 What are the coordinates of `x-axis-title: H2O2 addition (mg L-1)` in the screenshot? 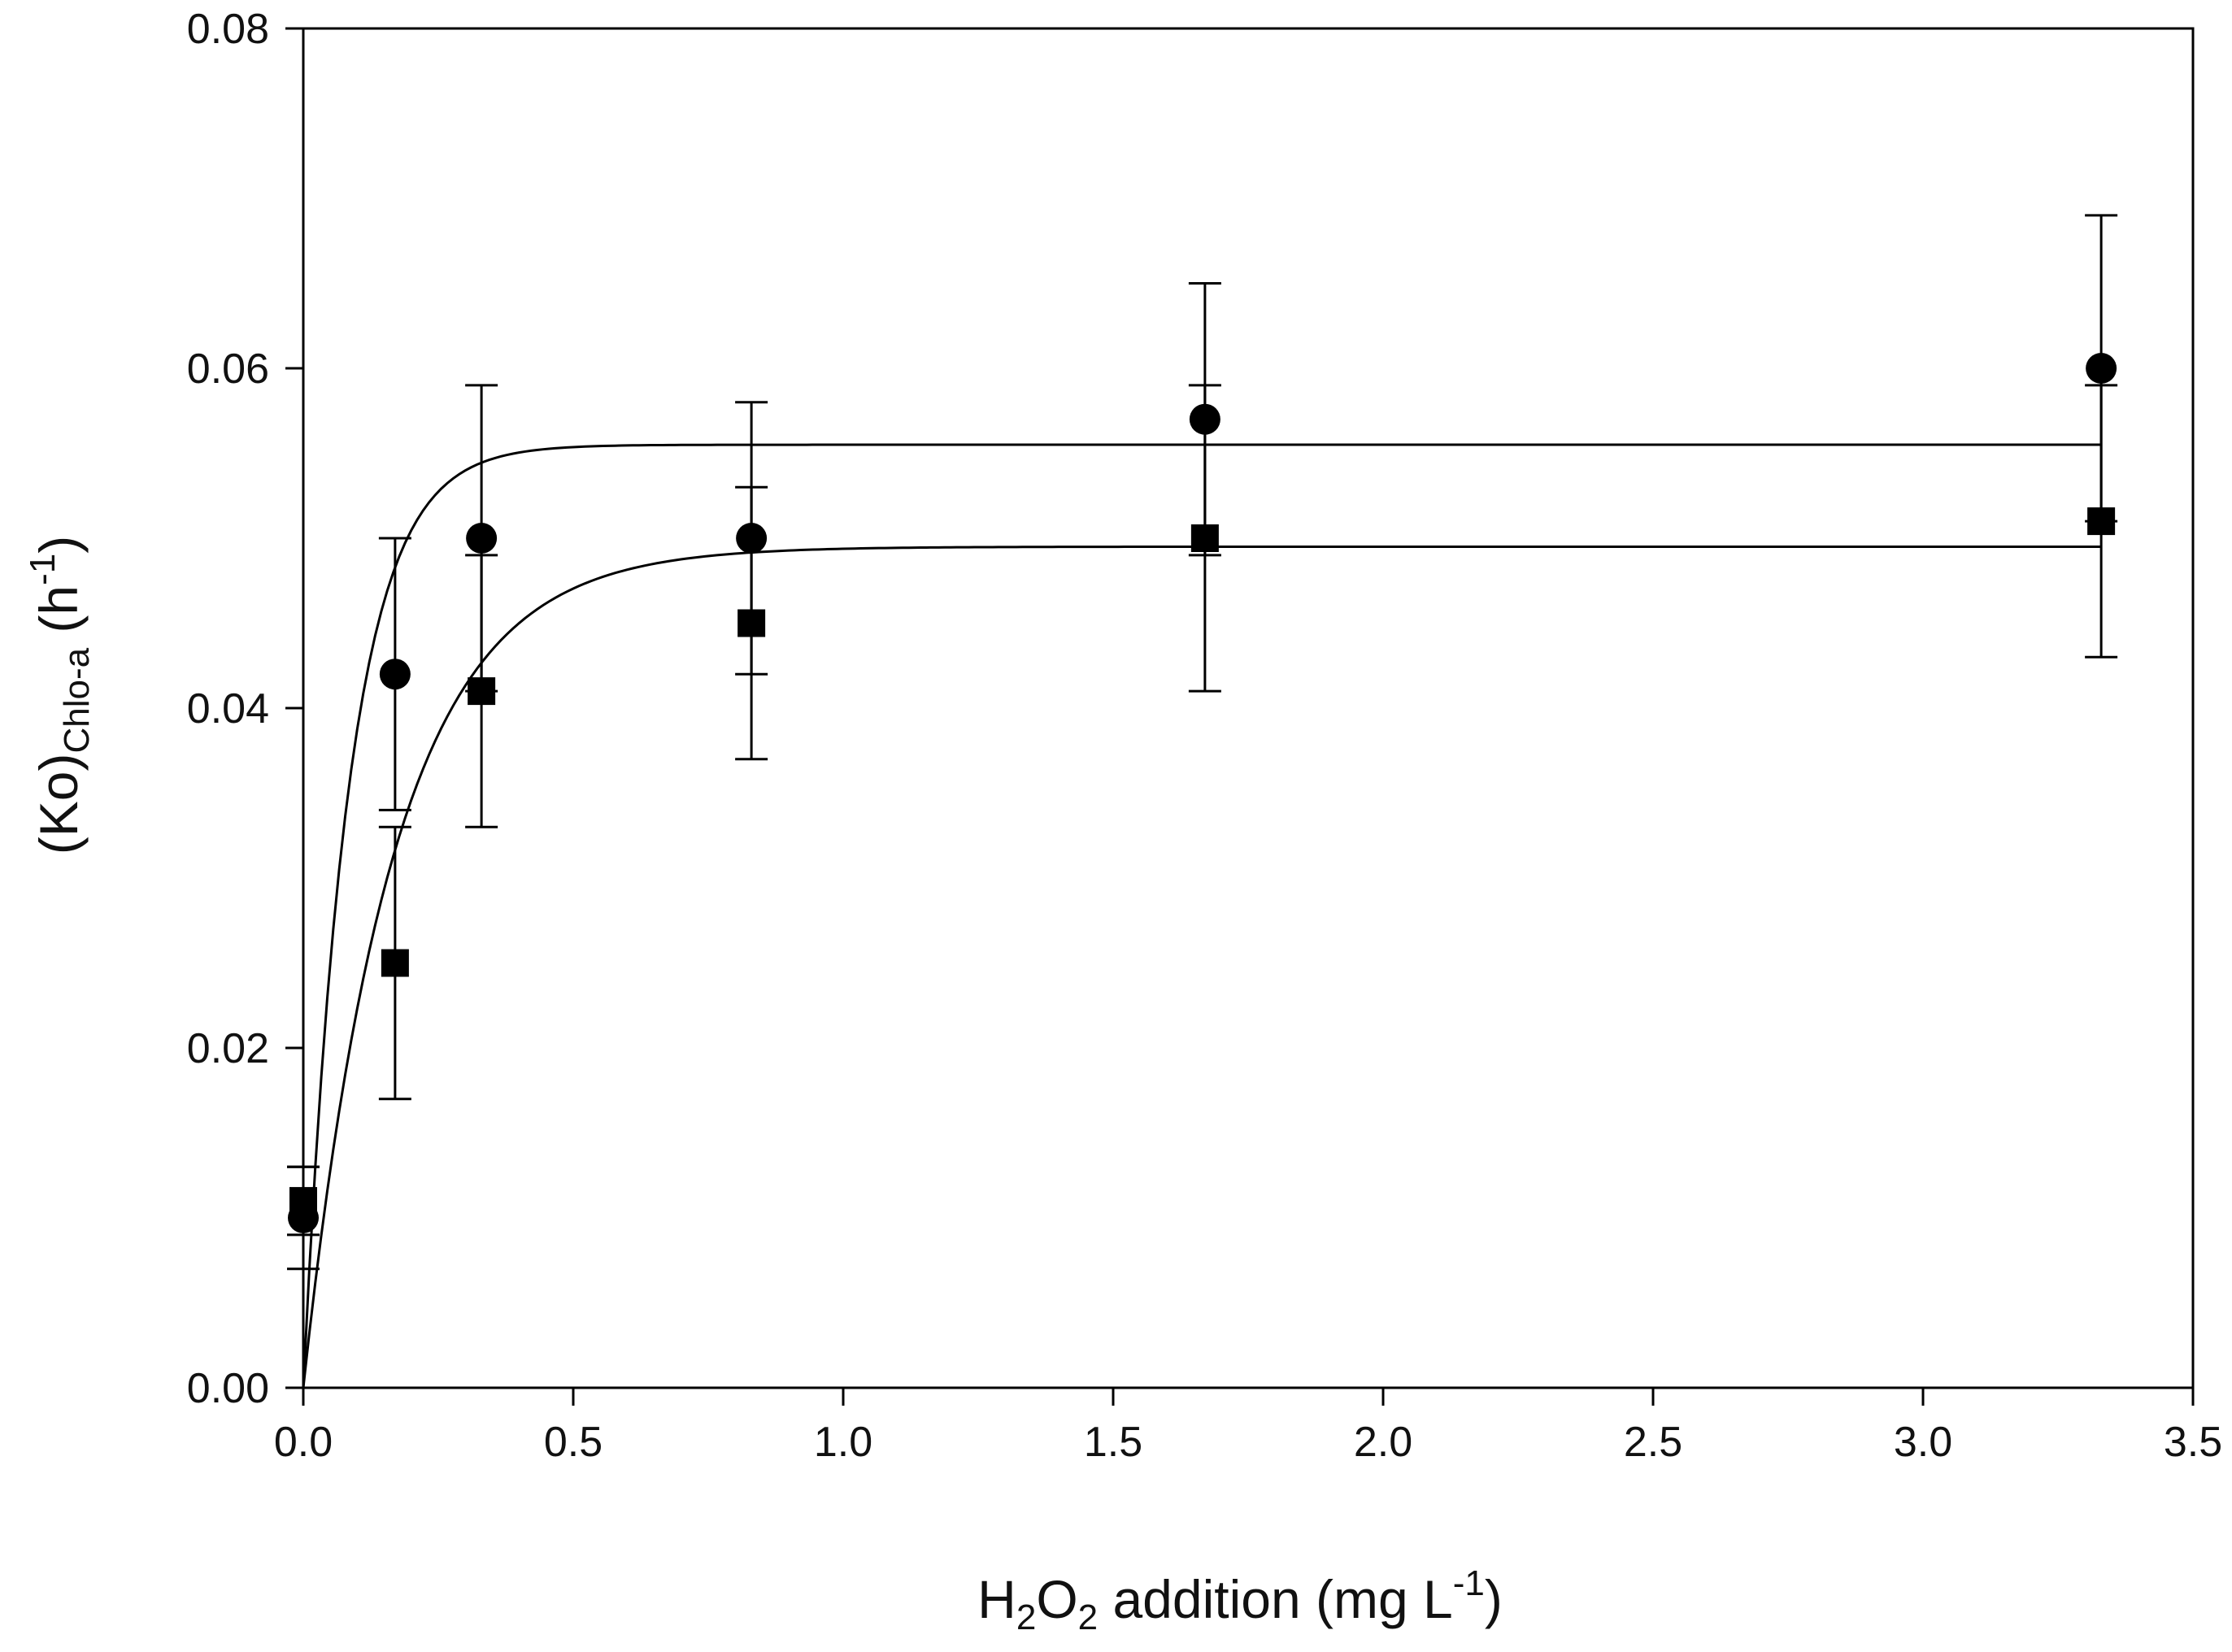 It's located at (1240, 1600).